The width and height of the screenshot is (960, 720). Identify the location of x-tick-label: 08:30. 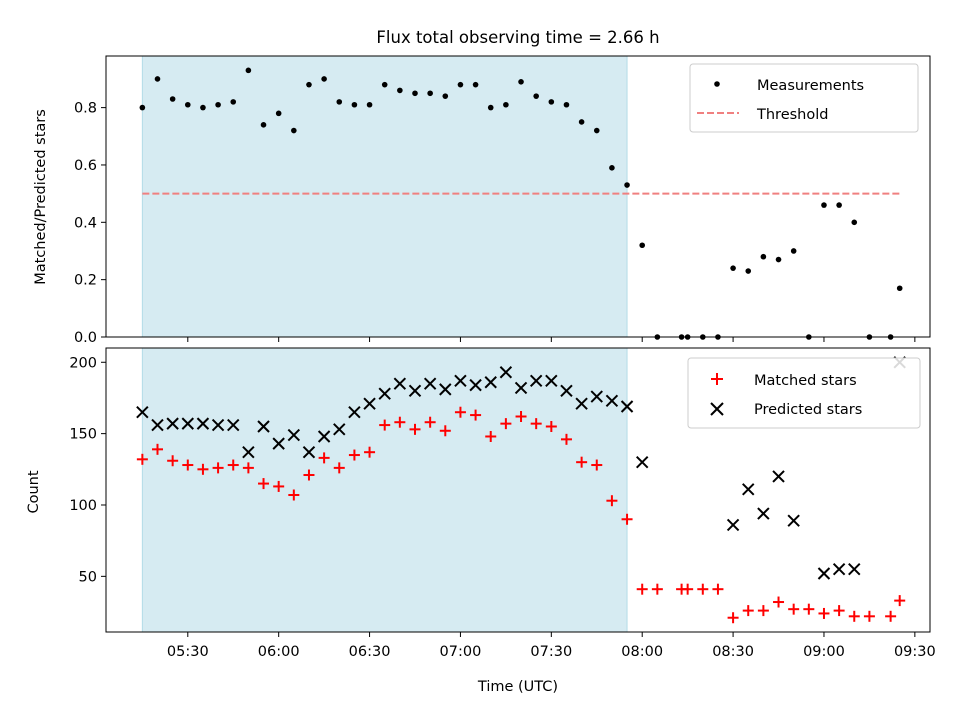
(733, 652).